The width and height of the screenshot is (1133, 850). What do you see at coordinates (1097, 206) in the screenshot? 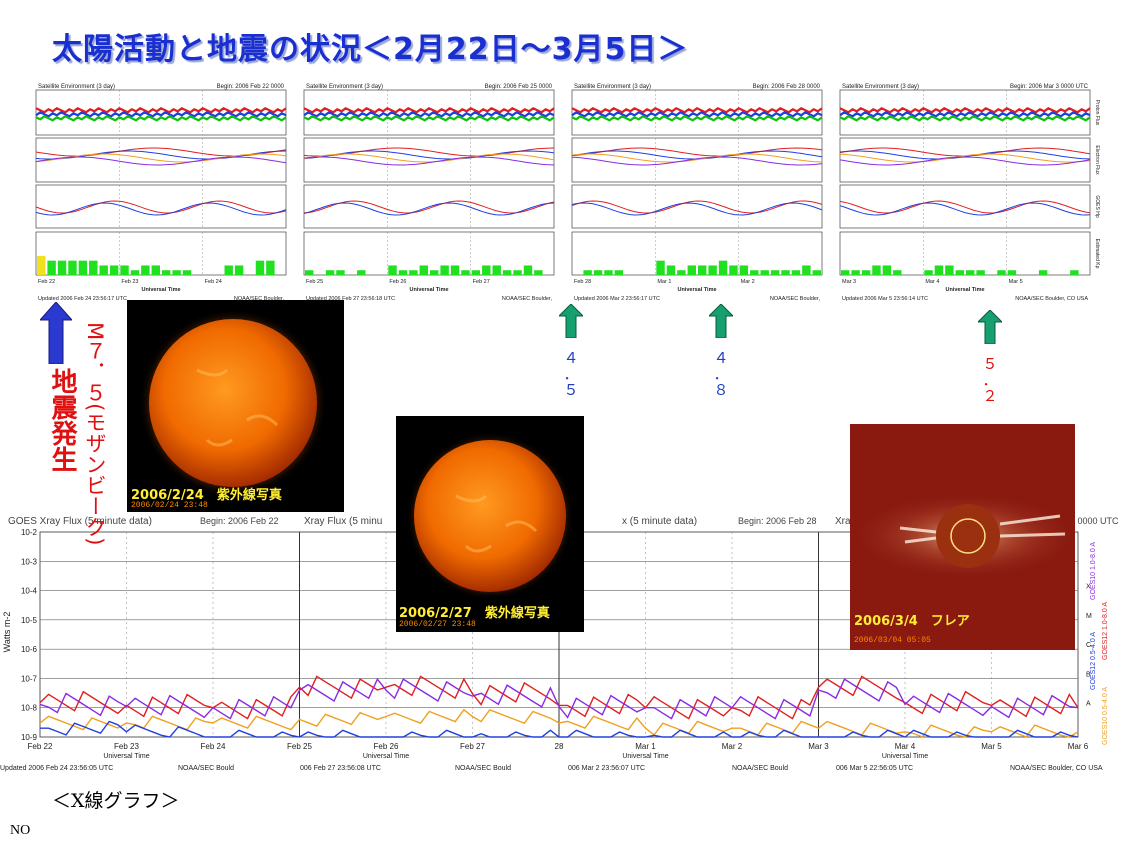
I see `right-axis-label: GOES Hp` at bounding box center [1097, 206].